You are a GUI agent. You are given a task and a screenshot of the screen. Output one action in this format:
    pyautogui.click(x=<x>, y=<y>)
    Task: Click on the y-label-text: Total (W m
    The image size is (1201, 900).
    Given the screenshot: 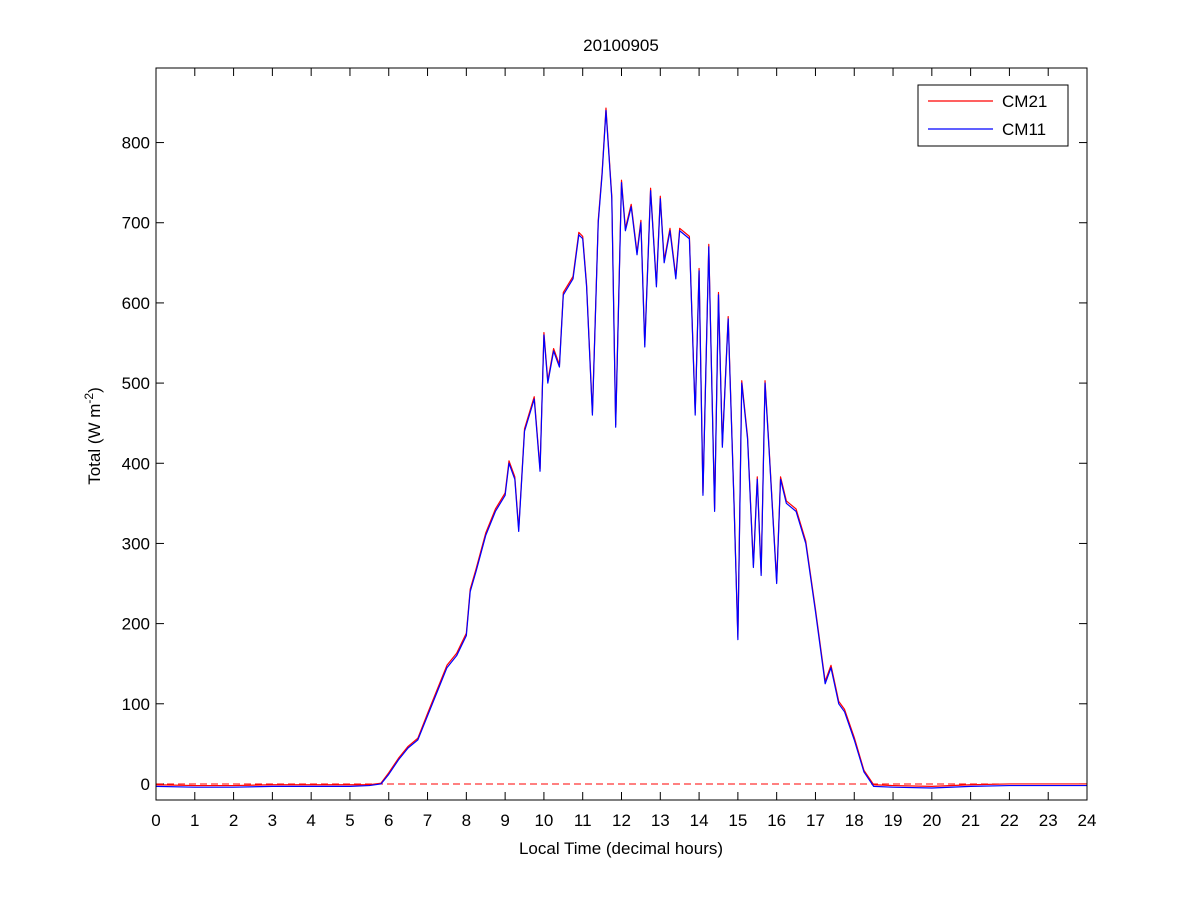 What is the action you would take?
    pyautogui.click(x=94, y=444)
    